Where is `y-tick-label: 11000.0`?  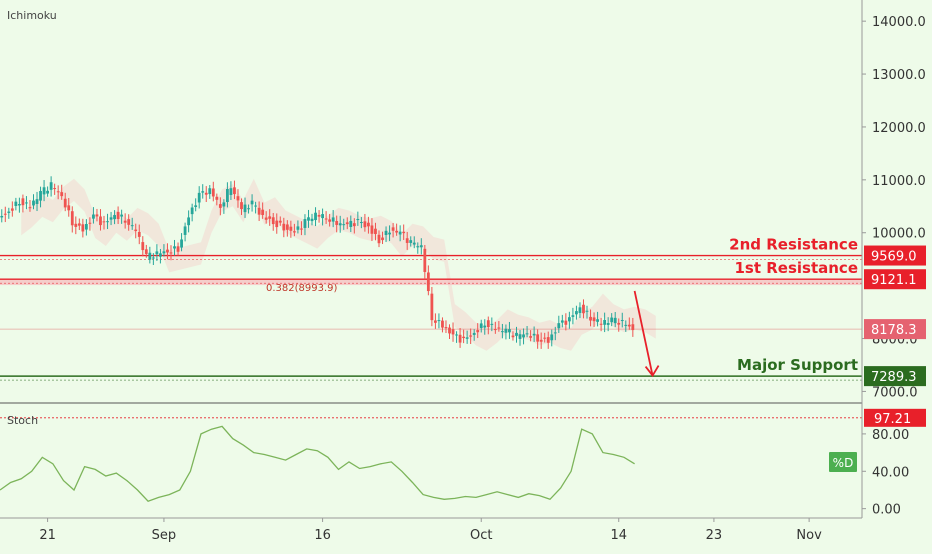 y-tick-label: 11000.0 is located at coordinates (899, 181).